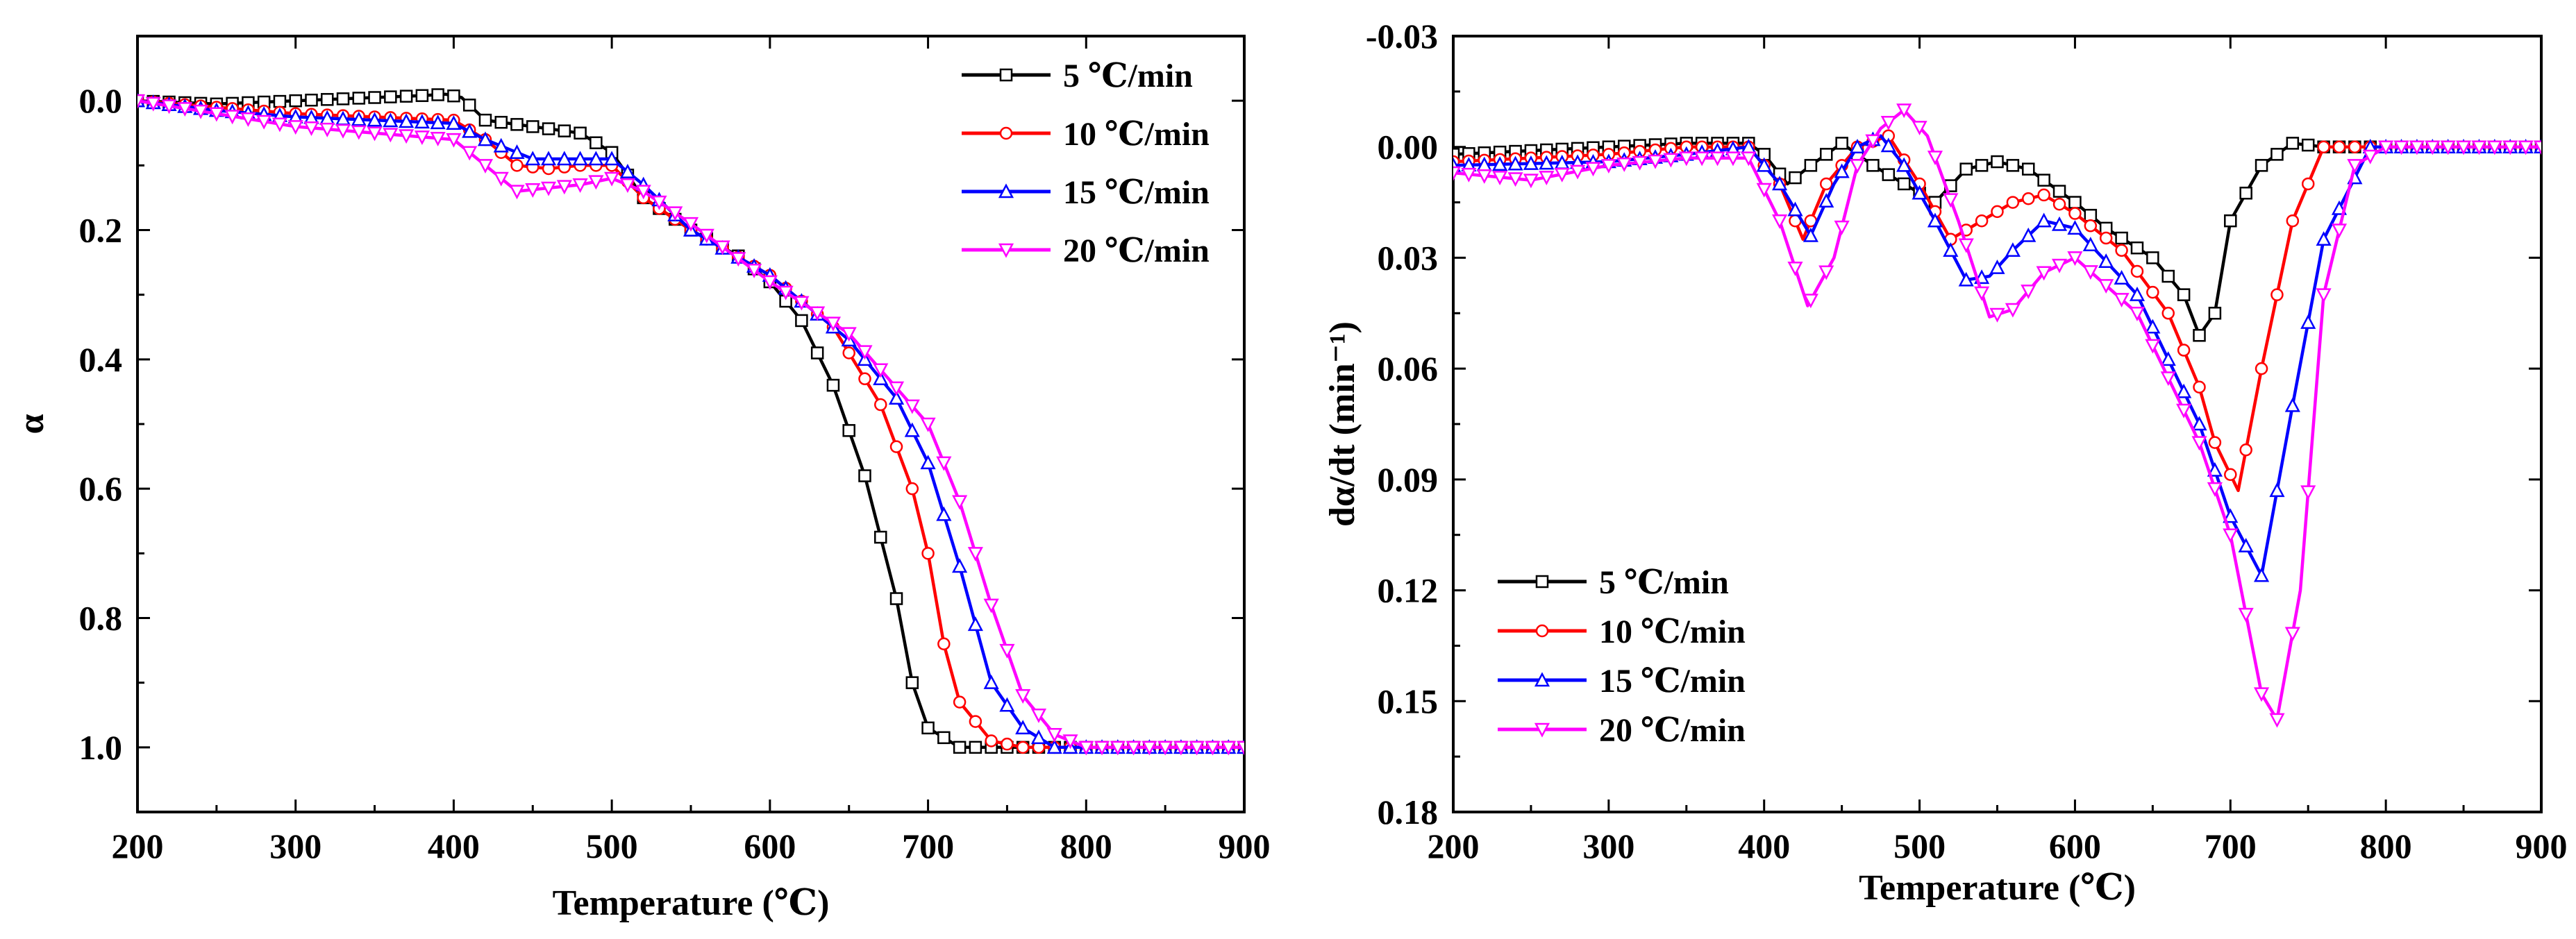  What do you see at coordinates (1664, 582) in the screenshot?
I see `legend-label: 5 ℃/min` at bounding box center [1664, 582].